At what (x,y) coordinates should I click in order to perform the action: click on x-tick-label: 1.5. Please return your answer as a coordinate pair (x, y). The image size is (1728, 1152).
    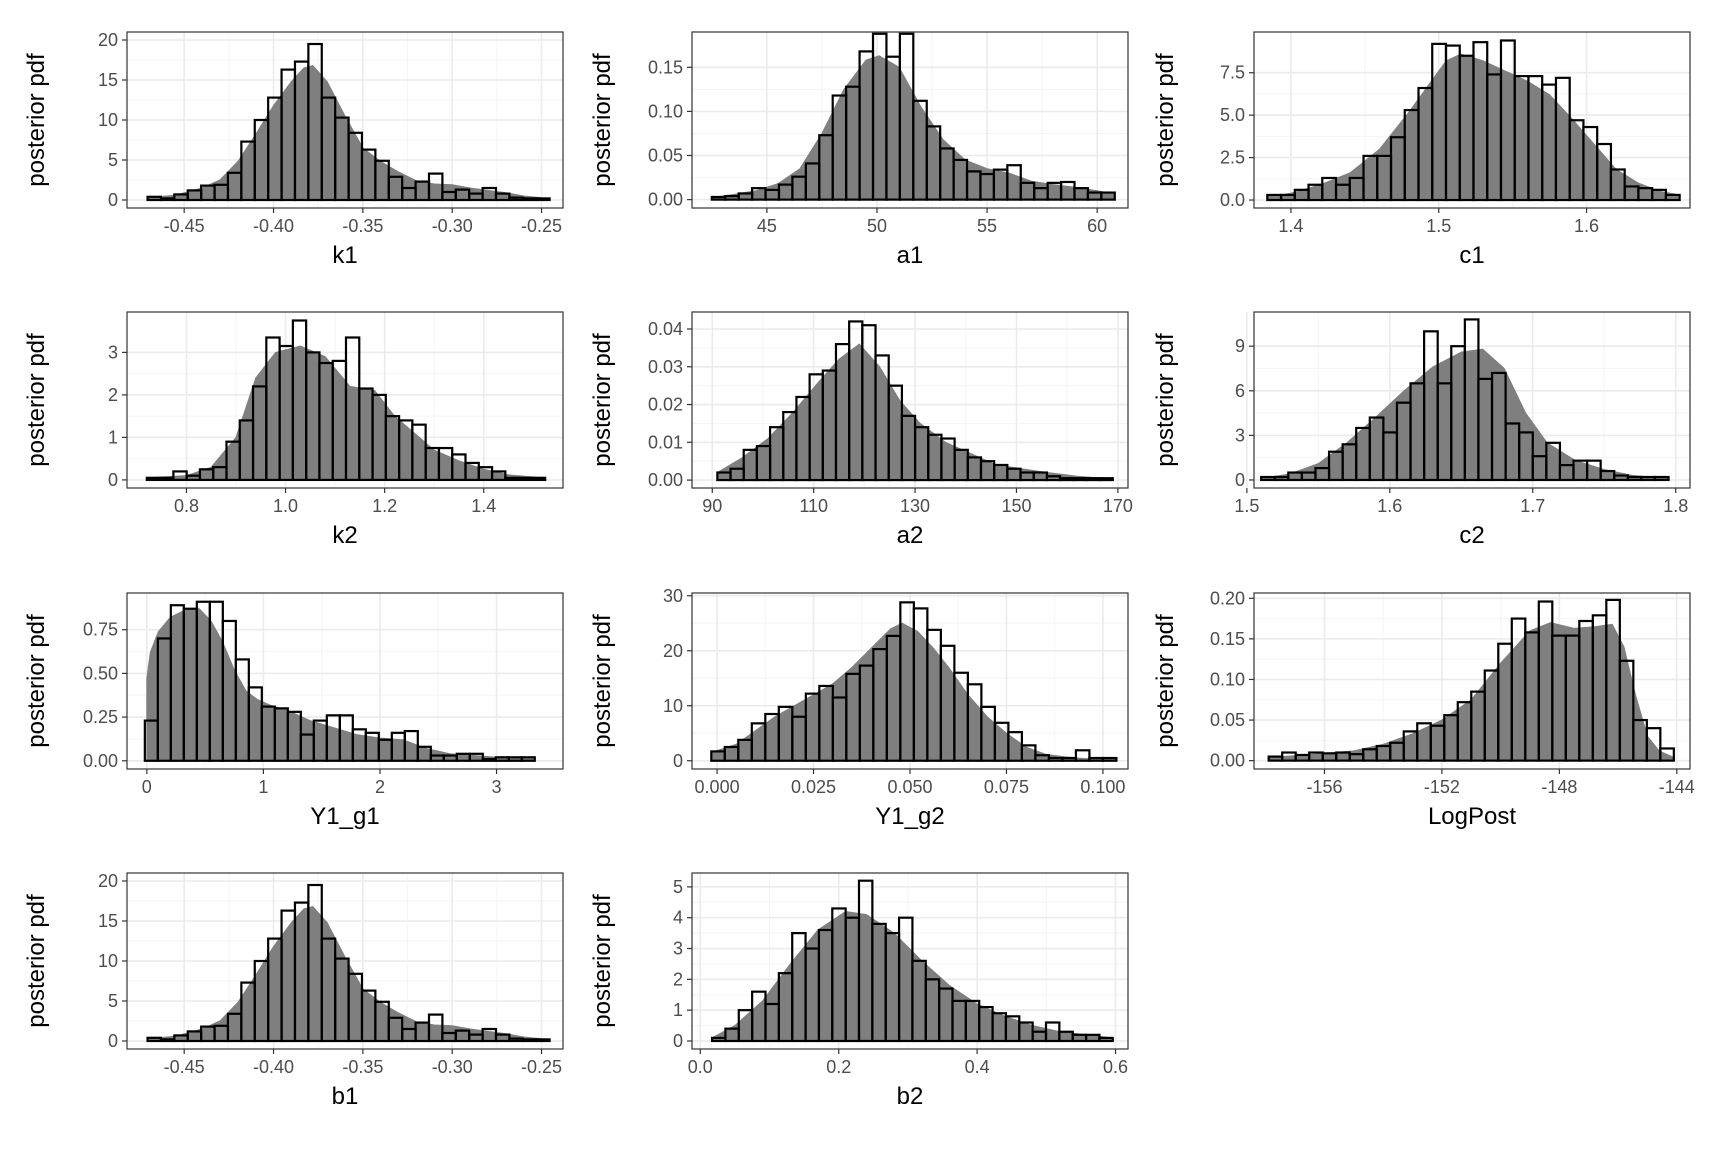
    Looking at the image, I should click on (1246, 506).